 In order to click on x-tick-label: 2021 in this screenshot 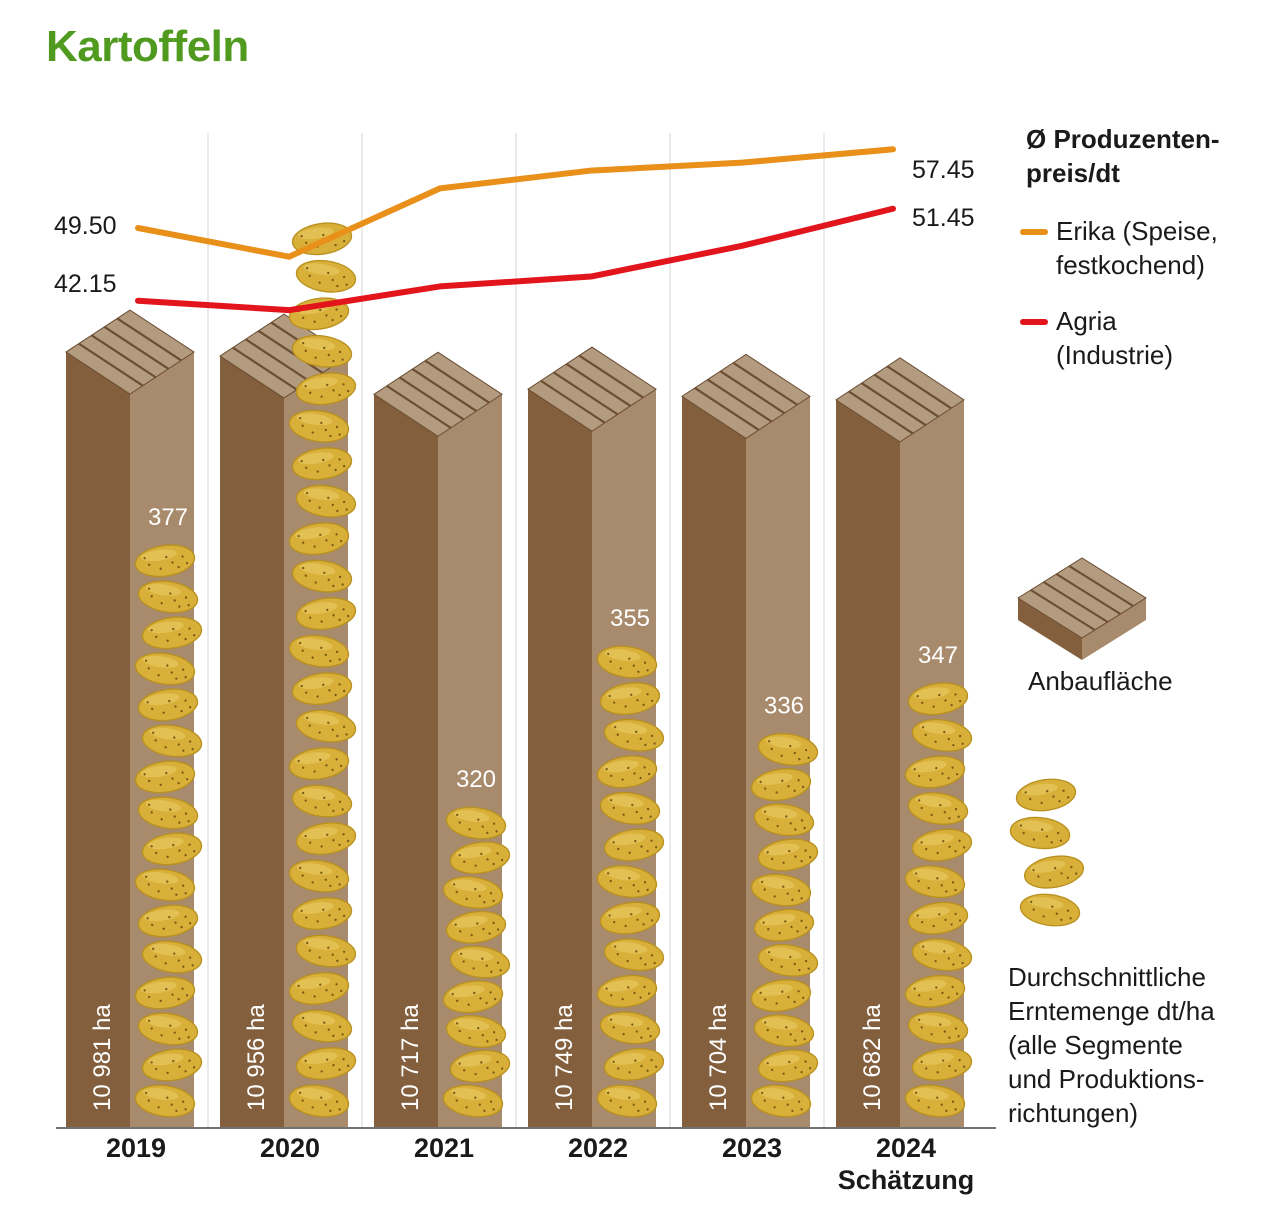, I will do `click(444, 1148)`.